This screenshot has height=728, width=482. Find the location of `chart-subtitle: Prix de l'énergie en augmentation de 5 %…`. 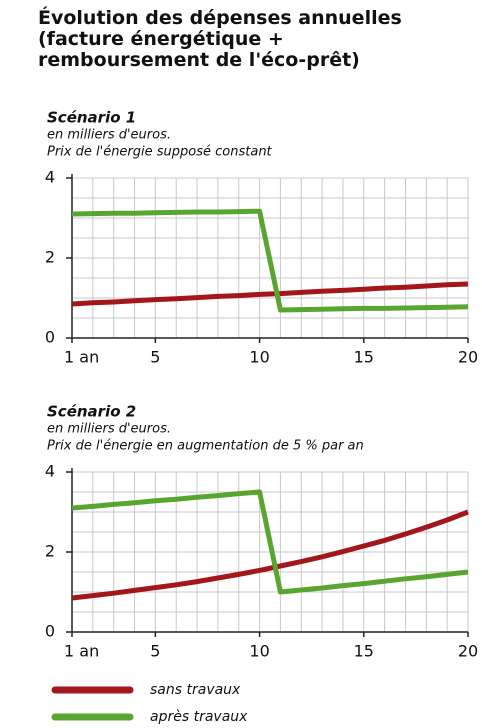

chart-subtitle: Prix de l'énergie en augmentation de 5 %… is located at coordinates (205, 446).